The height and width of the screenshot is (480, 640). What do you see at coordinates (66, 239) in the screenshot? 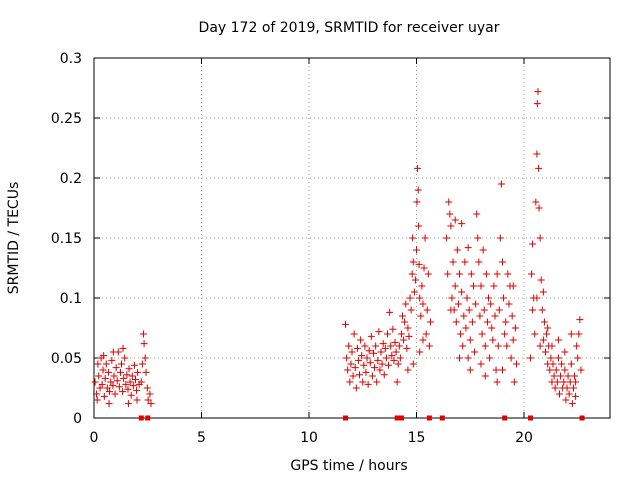
I see `y-tick-labels: 0 0.05 0.1 0.15 0.2 0.25 0.3` at bounding box center [66, 239].